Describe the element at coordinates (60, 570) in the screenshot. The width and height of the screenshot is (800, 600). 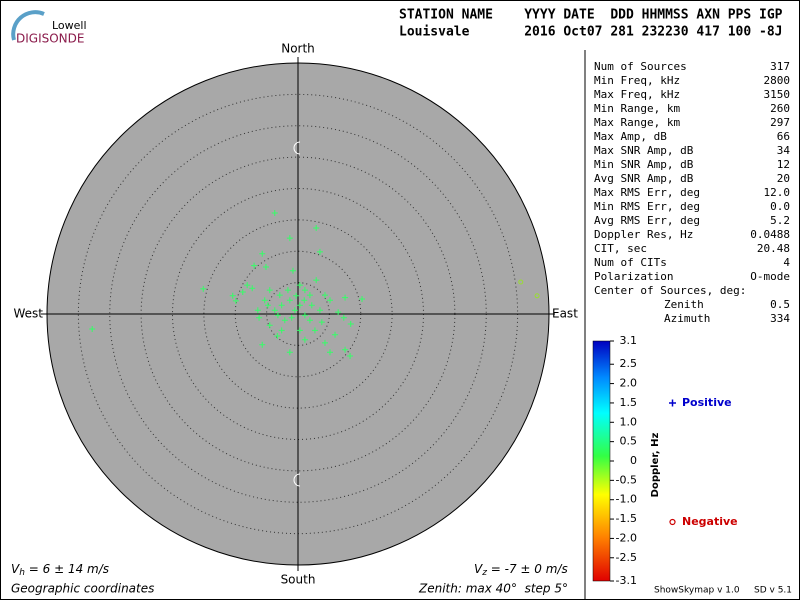
I see `vh: Vh = 6 ± 14 m/s` at that location.